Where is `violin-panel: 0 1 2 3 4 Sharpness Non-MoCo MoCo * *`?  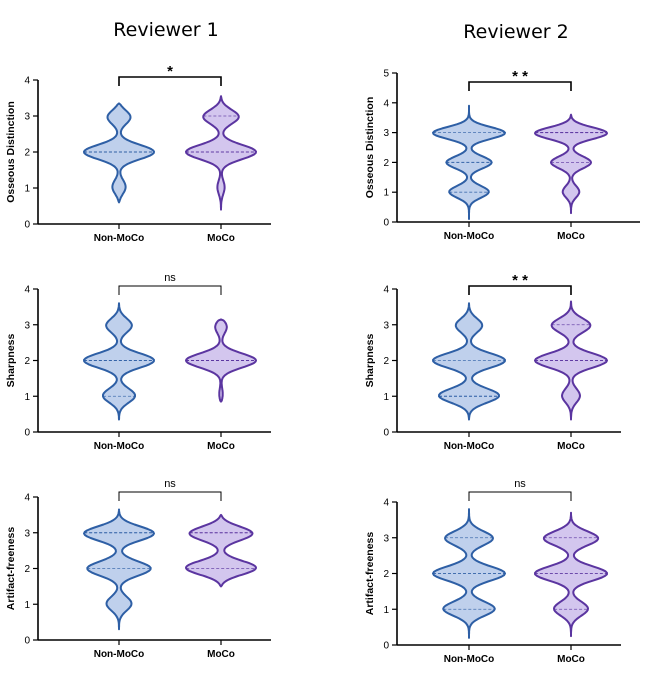
violin-panel: 0 1 2 3 4 Sharpness Non-MoCo MoCo * * is located at coordinates (492, 362).